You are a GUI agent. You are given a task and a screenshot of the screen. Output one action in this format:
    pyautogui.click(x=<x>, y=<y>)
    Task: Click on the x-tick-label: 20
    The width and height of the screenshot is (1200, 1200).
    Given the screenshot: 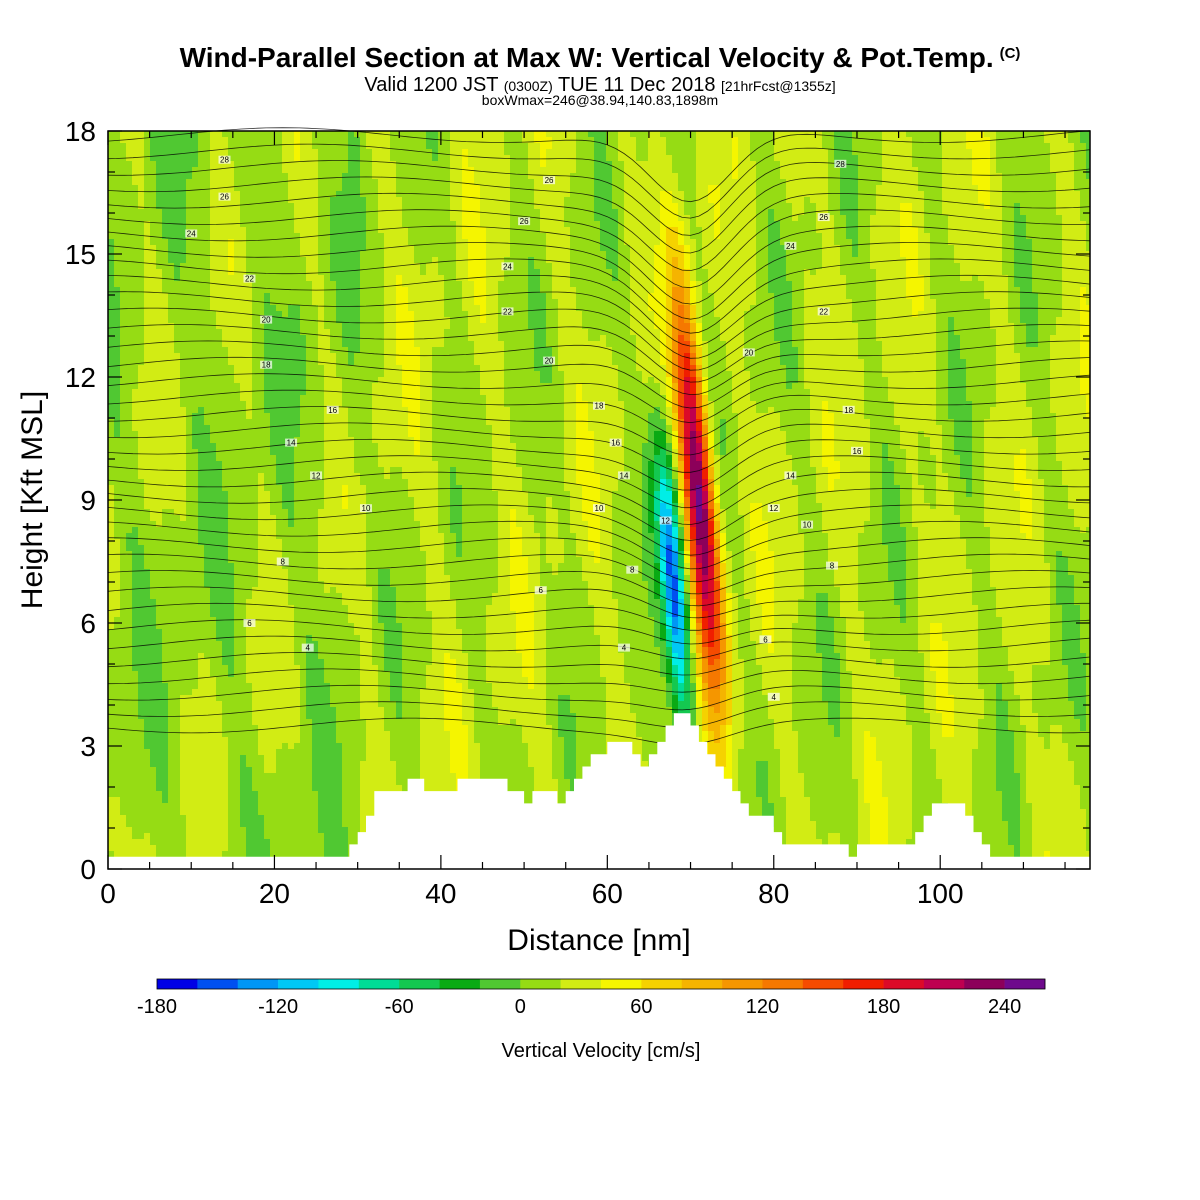 What is the action you would take?
    pyautogui.click(x=274, y=893)
    